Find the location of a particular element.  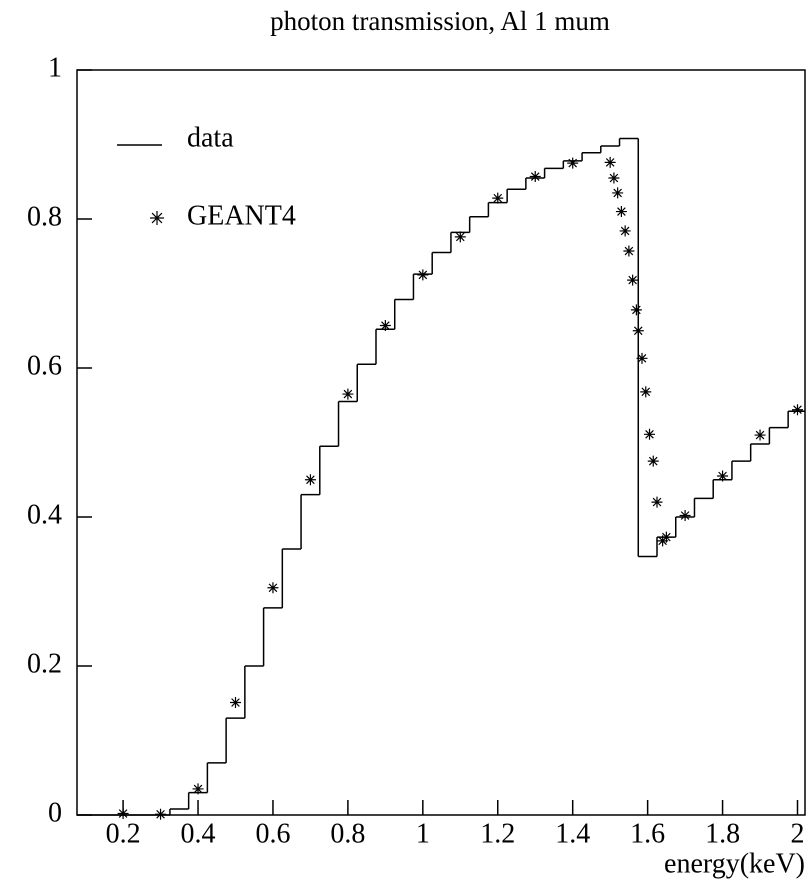

legend-label: GEANT4 is located at coordinates (241, 215).